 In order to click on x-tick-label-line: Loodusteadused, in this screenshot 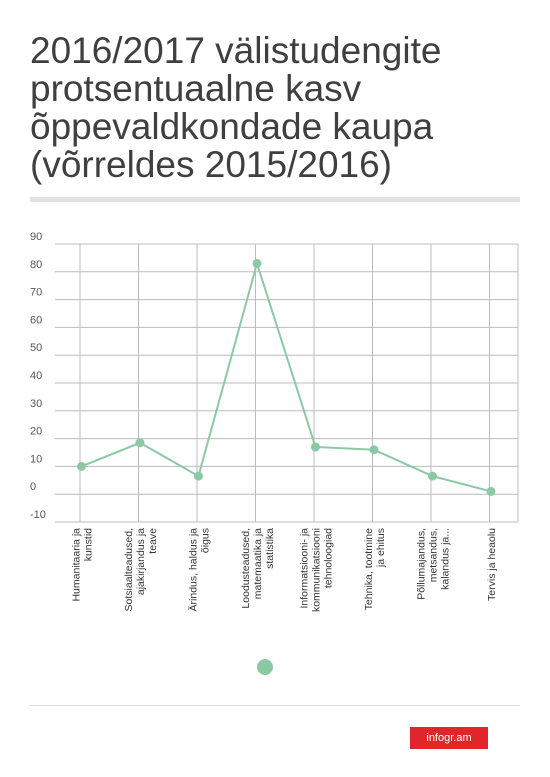, I will do `click(246, 568)`.